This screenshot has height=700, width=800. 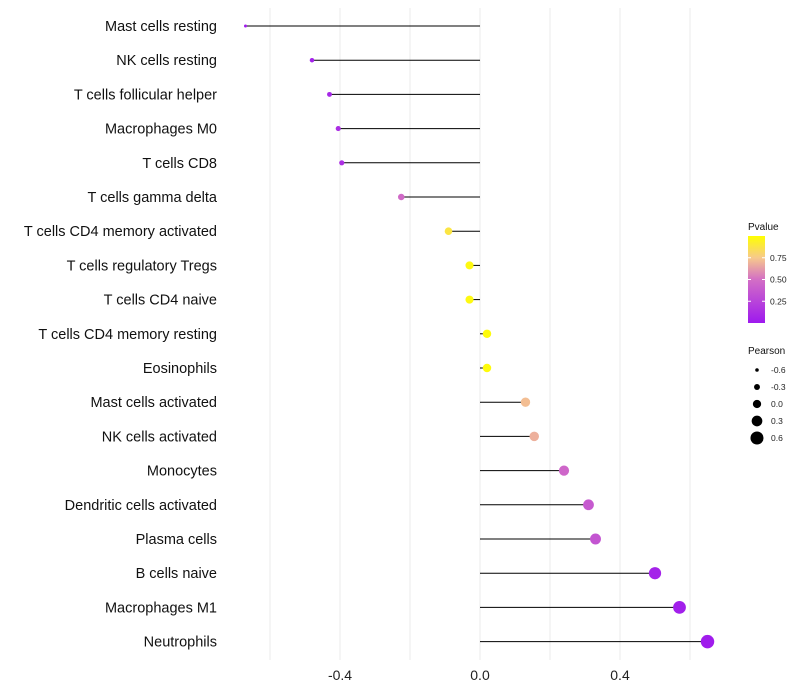 I want to click on pvalue-legend-label: 0.75, so click(x=778, y=258).